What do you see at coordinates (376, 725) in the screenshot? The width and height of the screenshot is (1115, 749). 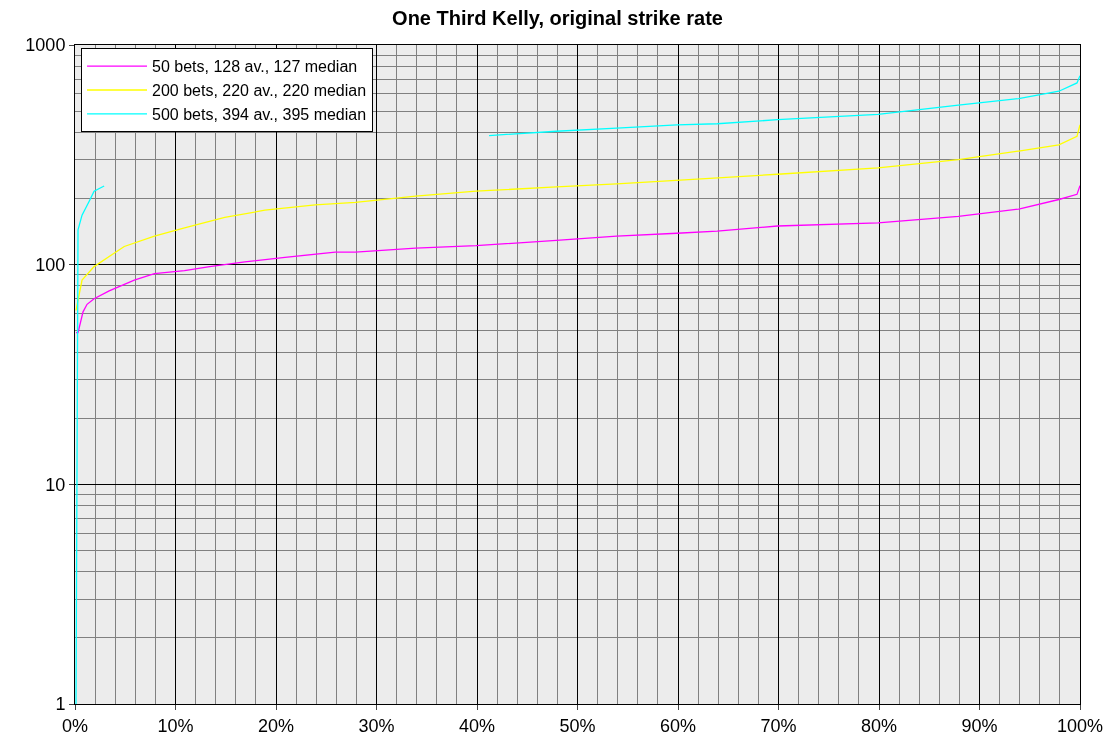 I see `x-tick-label: 30%` at bounding box center [376, 725].